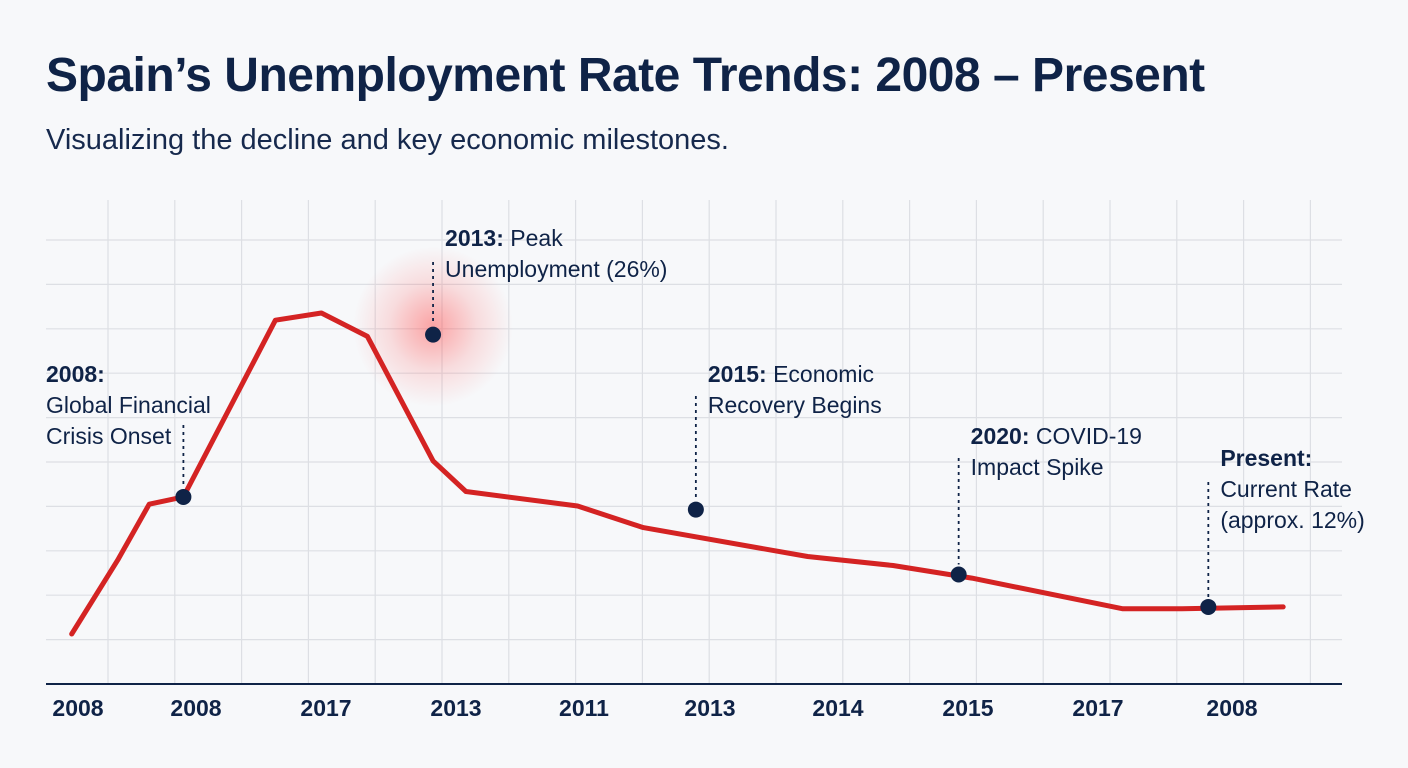 The image size is (1408, 768). Describe the element at coordinates (795, 405) in the screenshot. I see `annotation-label-line: Recovery Begins` at that location.